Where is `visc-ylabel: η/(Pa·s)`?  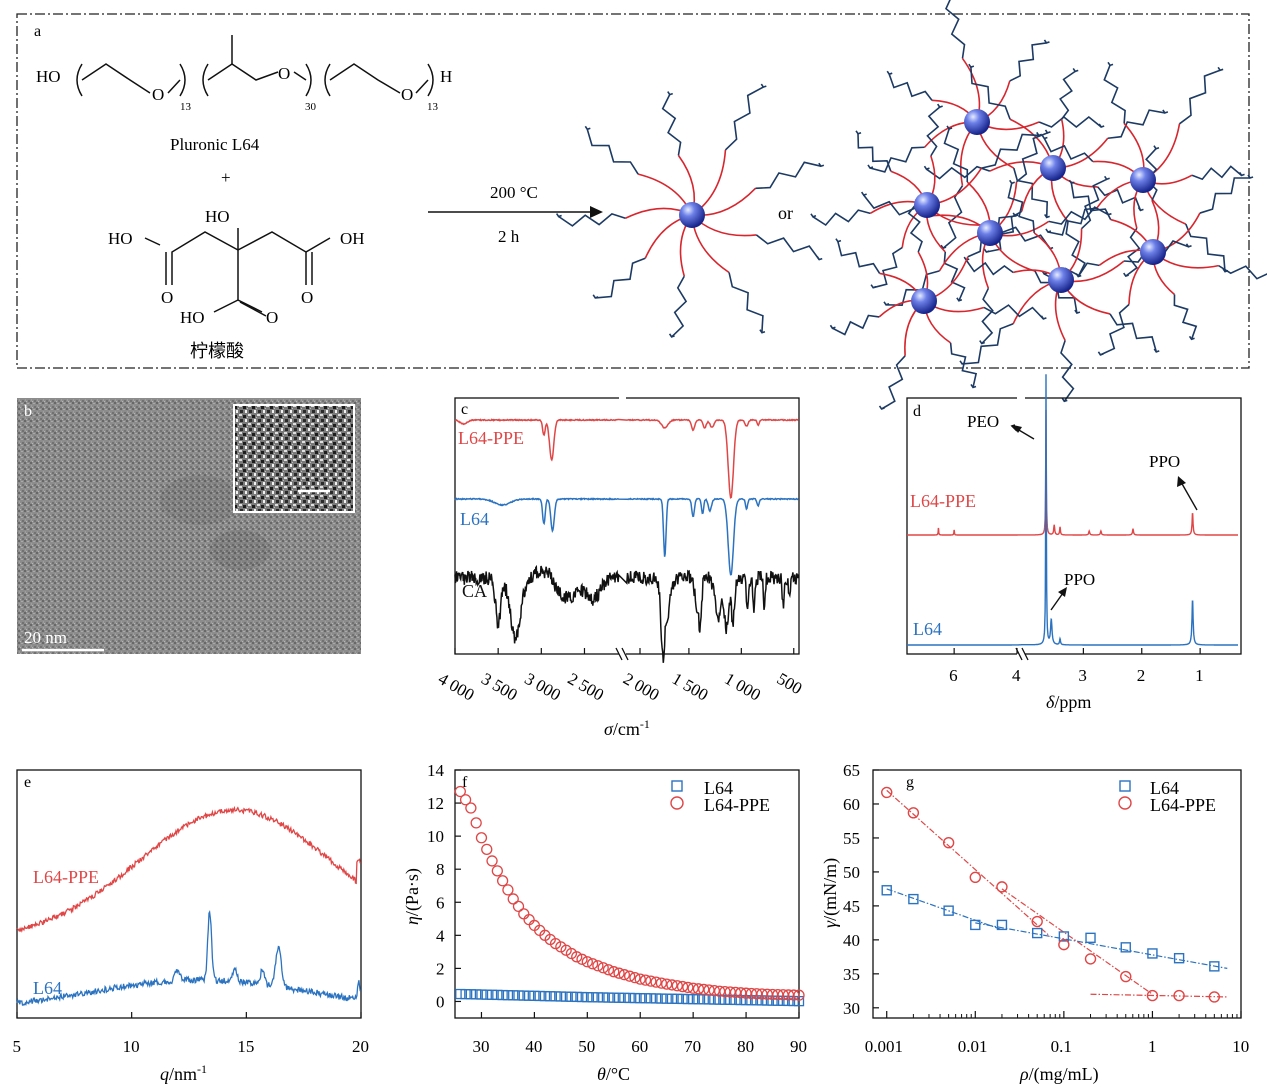 visc-ylabel: η/(Pa·s) is located at coordinates (412, 896).